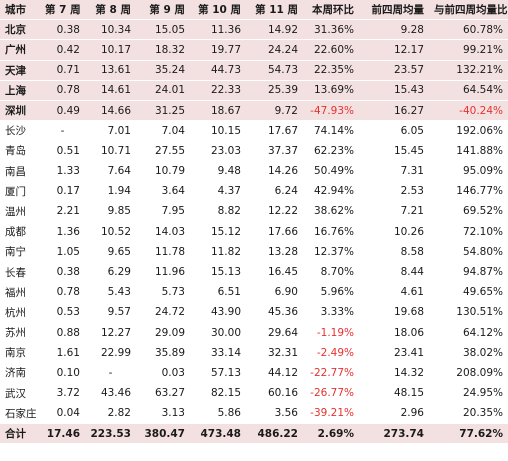  What do you see at coordinates (468, 252) in the screenshot?
I see `vs-prior-4wk-average-cell: 54.80%` at bounding box center [468, 252].